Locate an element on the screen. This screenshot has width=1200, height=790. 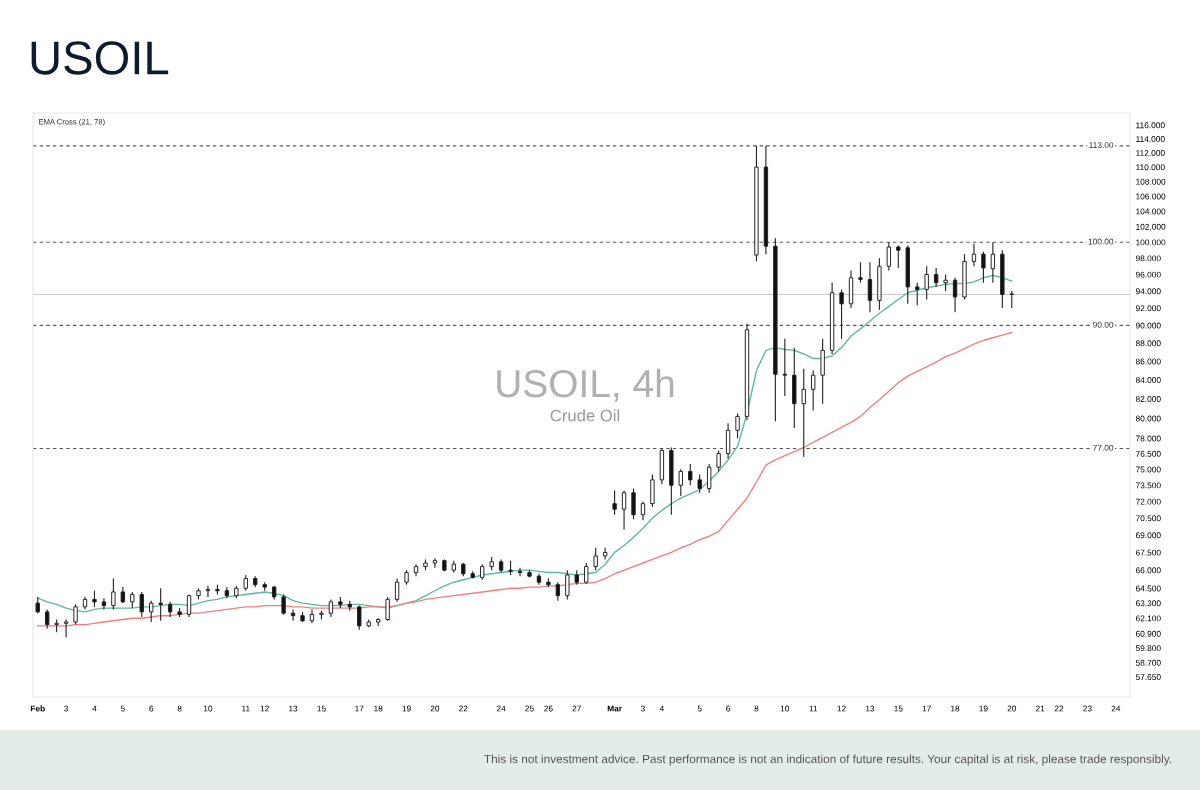
x-tick-label: 24 is located at coordinates (1116, 708).